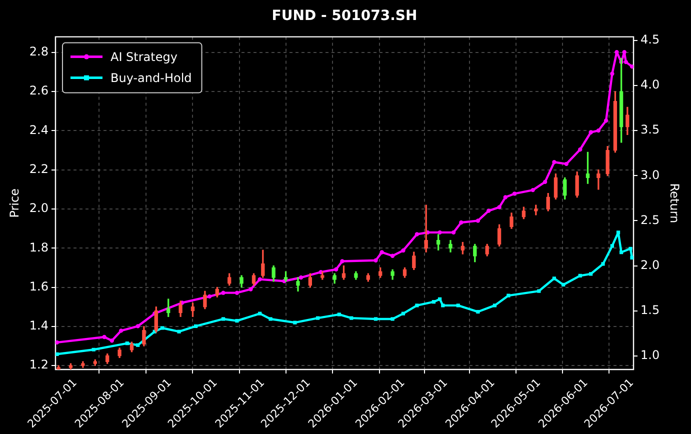 Image resolution: width=691 pixels, height=434 pixels. What do you see at coordinates (650, 129) in the screenshot?
I see `y2-tick-label: 3.5` at bounding box center [650, 129].